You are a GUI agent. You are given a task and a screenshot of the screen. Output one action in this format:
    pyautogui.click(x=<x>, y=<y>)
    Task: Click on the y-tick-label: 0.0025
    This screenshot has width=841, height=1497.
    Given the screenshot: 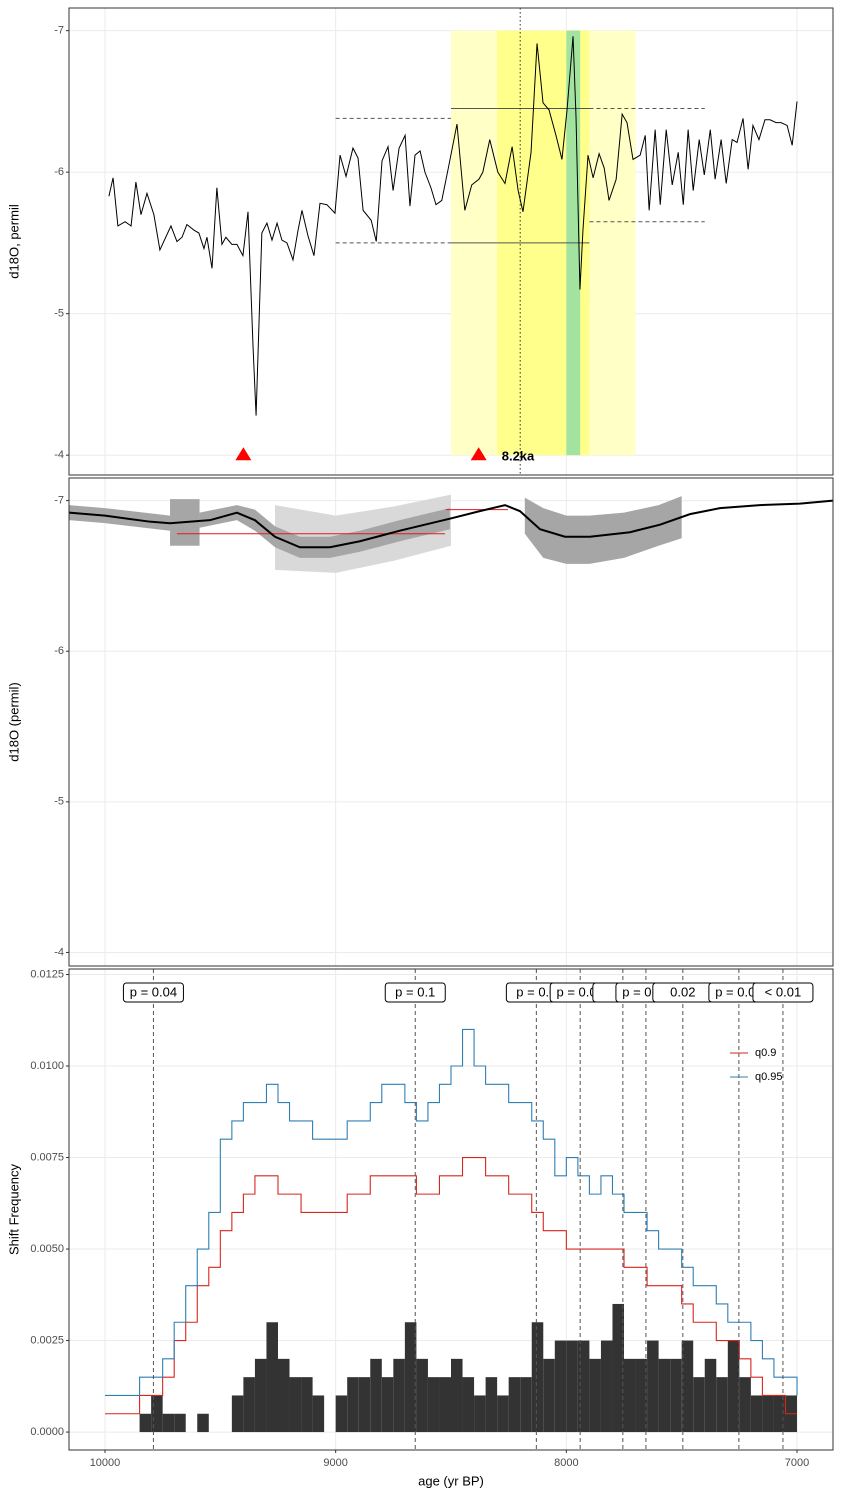 What is the action you would take?
    pyautogui.click(x=47, y=1340)
    